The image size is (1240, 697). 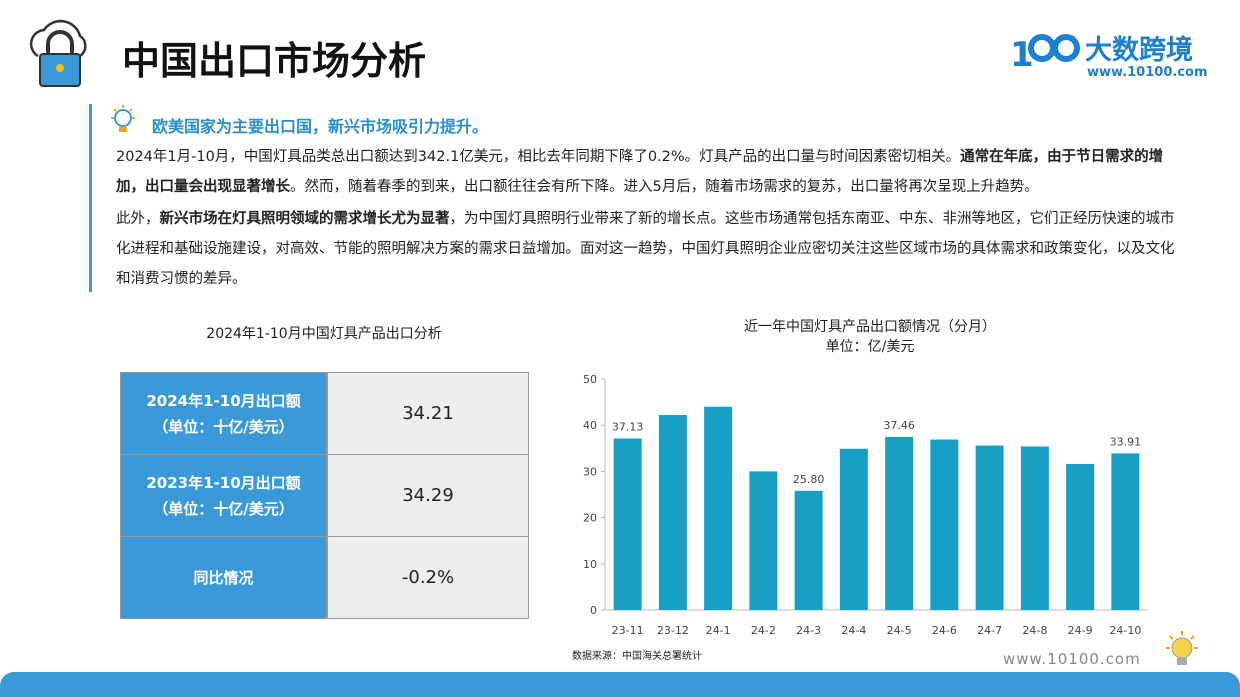 What do you see at coordinates (428, 413) in the screenshot?
I see `row-value: 34.21` at bounding box center [428, 413].